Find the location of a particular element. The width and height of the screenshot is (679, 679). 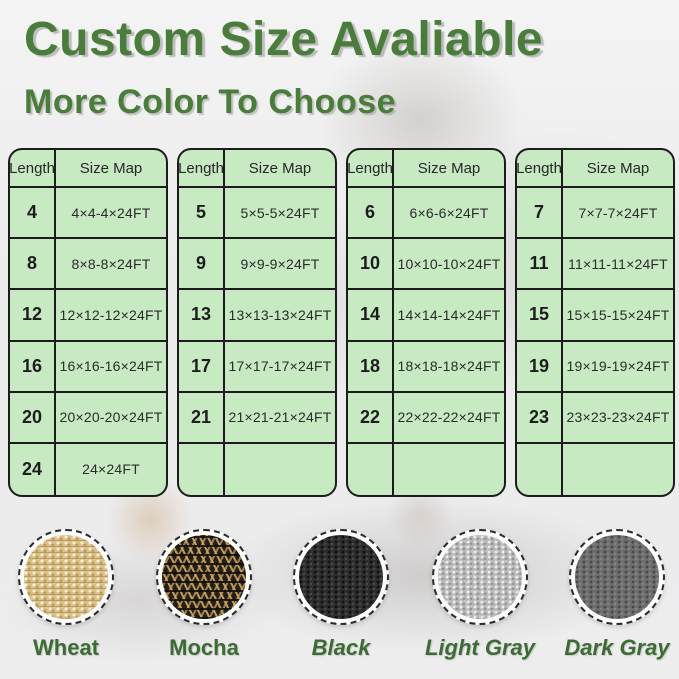

size-map-cell: 10×10-10×24FT is located at coordinates (449, 265).